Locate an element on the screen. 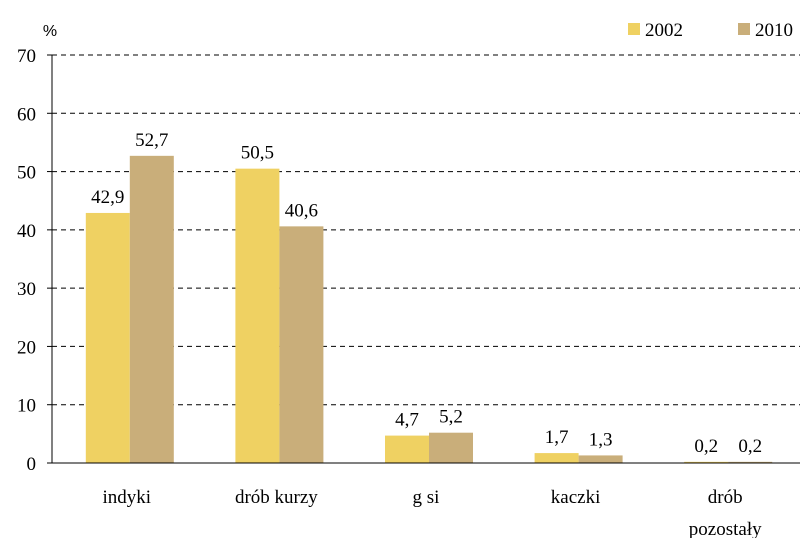  x-tick-label: g si is located at coordinates (426, 497).